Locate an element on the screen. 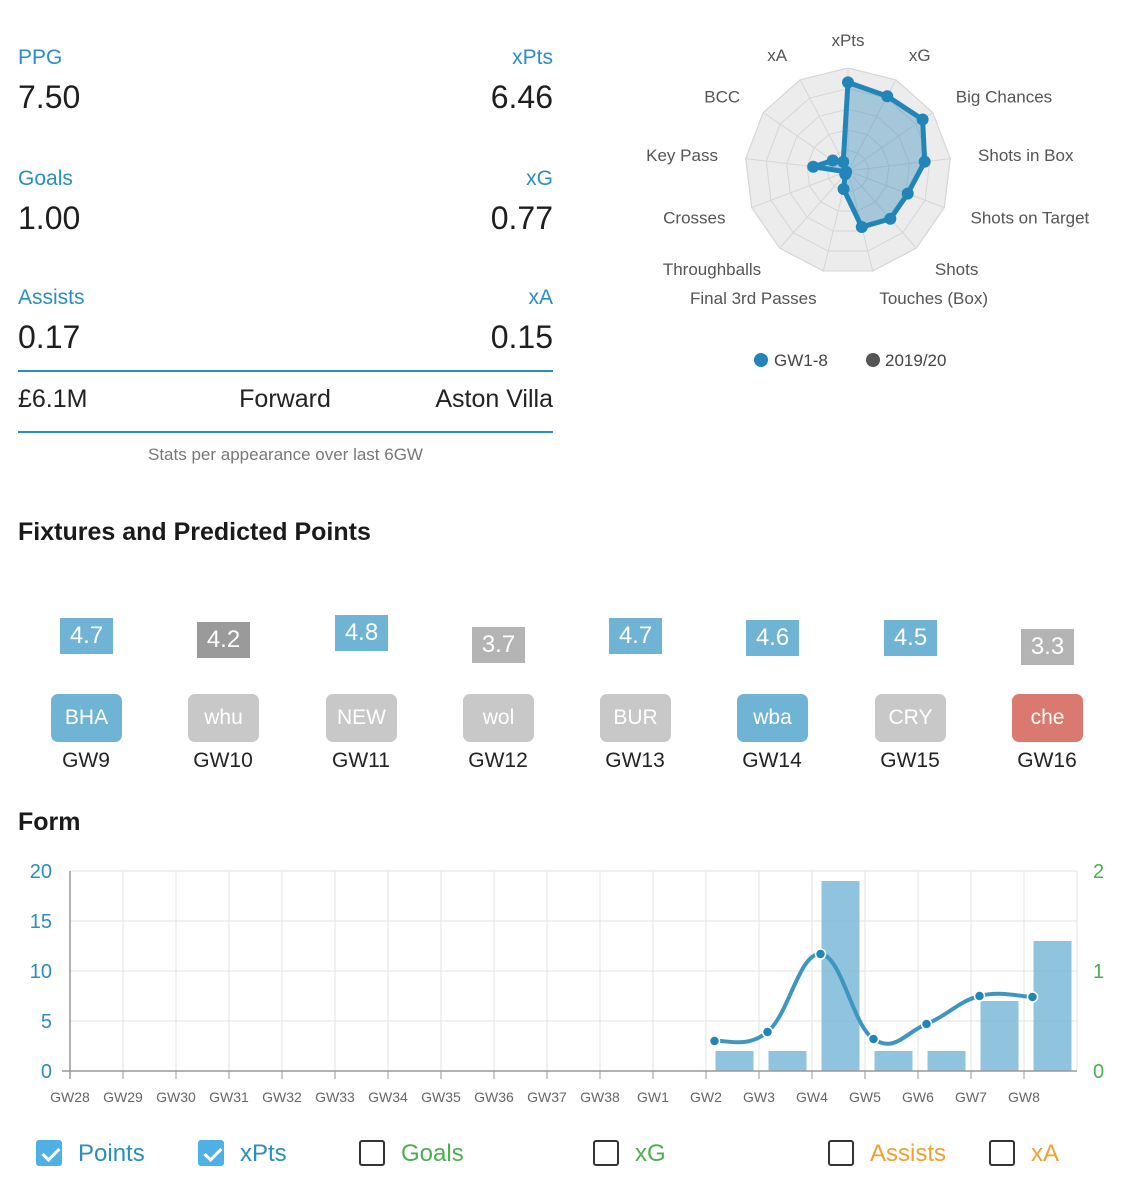  y2-tick-label: 0 is located at coordinates (1098, 1072).